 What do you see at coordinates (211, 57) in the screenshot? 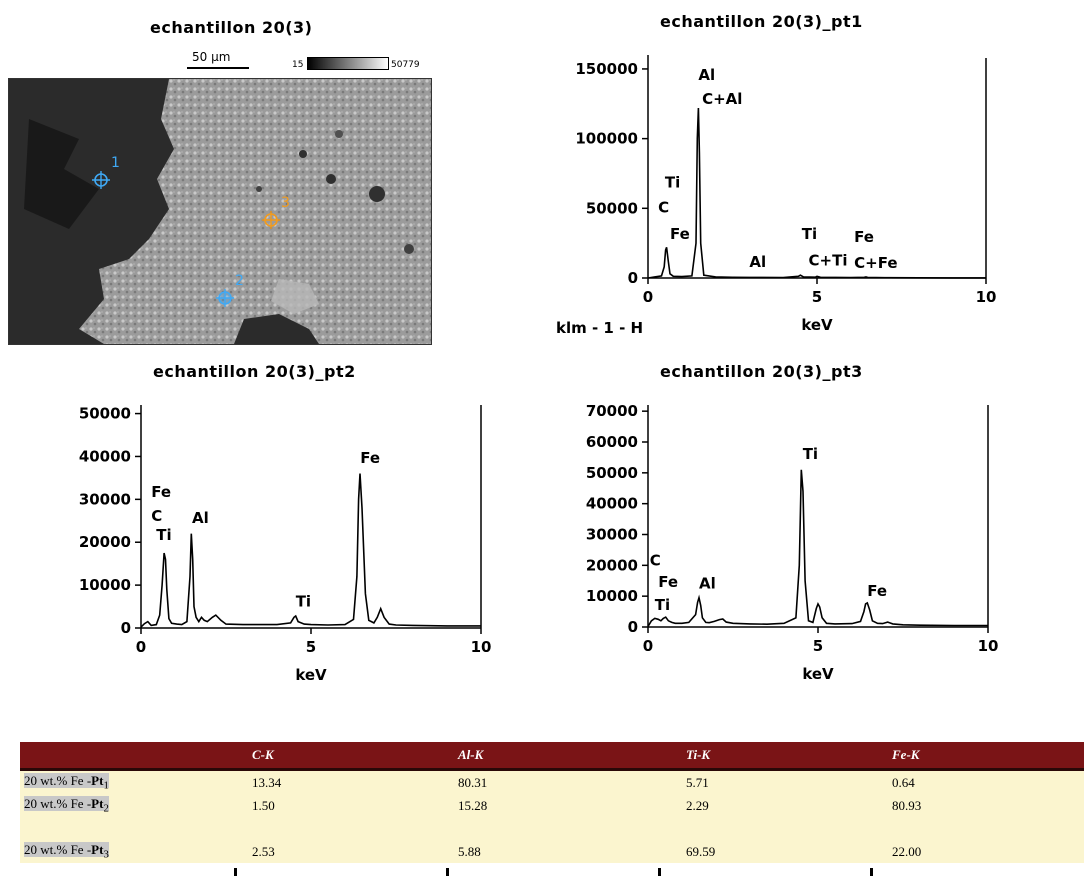
I see `scale-bar-label: 50 µm` at bounding box center [211, 57].